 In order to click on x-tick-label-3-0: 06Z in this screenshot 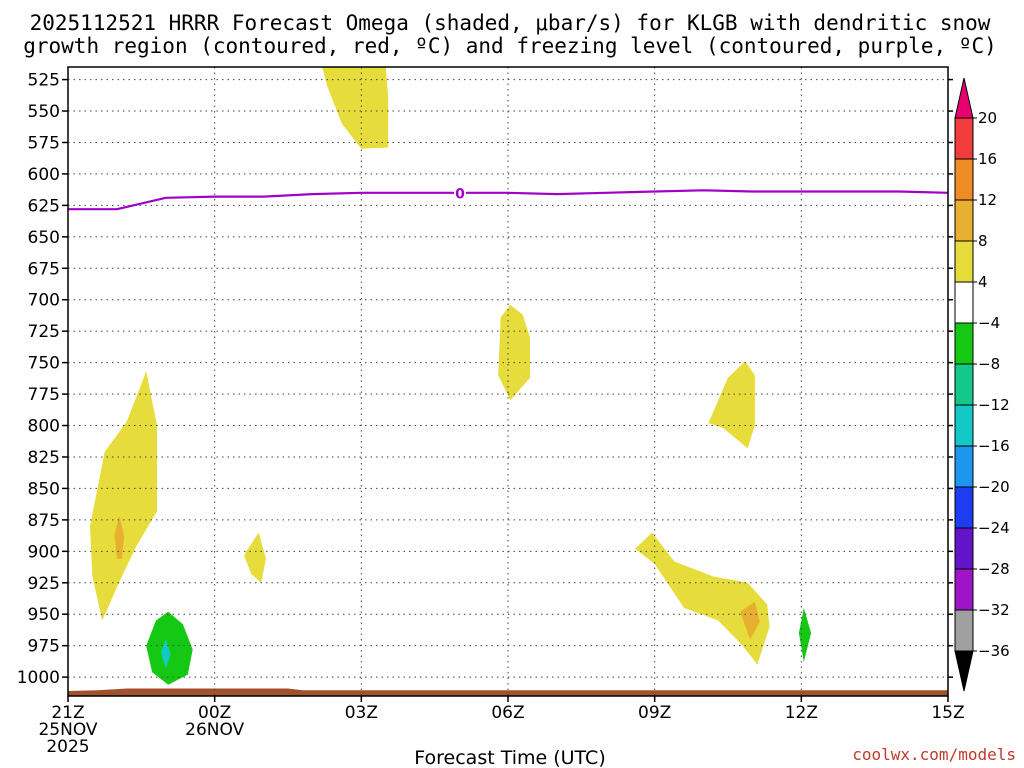, I will do `click(507, 713)`.